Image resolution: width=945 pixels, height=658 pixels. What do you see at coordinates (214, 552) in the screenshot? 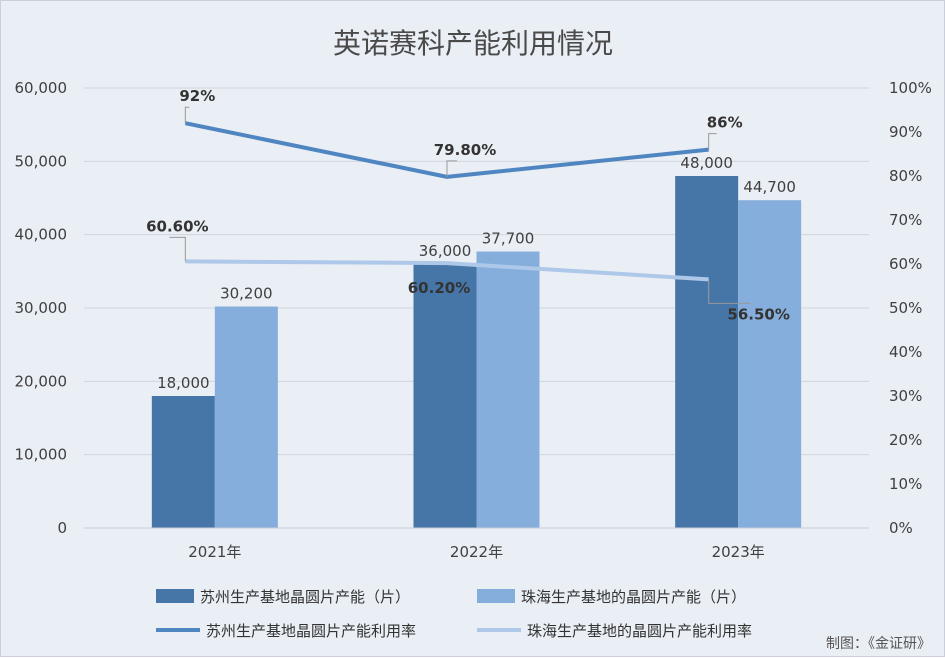
I see `x-tick-label: 2021年` at bounding box center [214, 552].